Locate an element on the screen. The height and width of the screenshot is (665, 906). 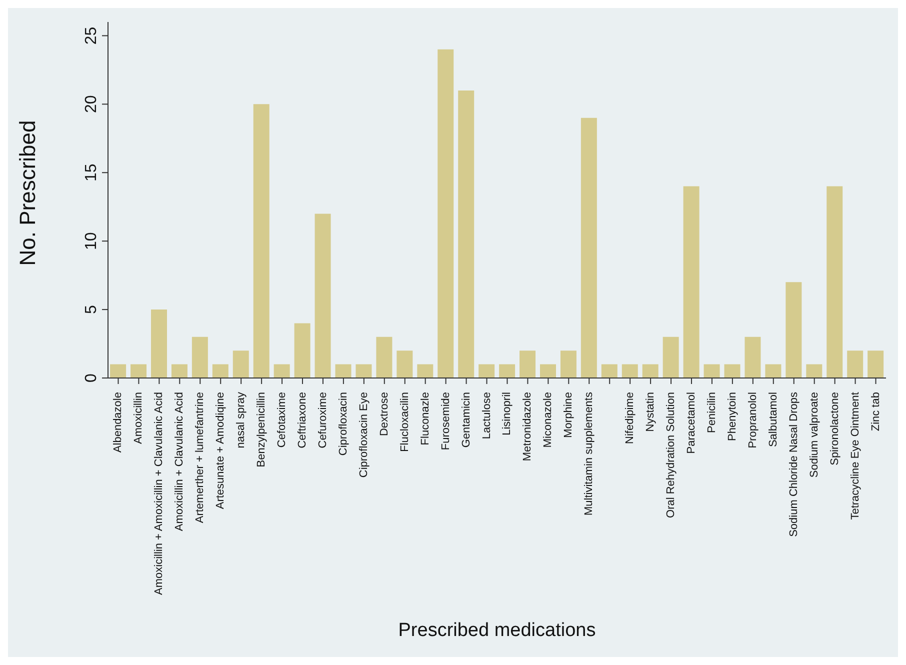
x-tick-label: Salbutamol is located at coordinates (773, 420).